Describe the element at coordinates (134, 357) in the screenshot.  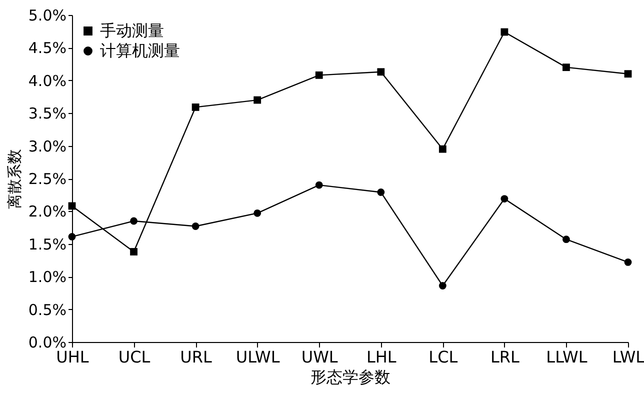
I see `x-tick-label: UCL` at that location.